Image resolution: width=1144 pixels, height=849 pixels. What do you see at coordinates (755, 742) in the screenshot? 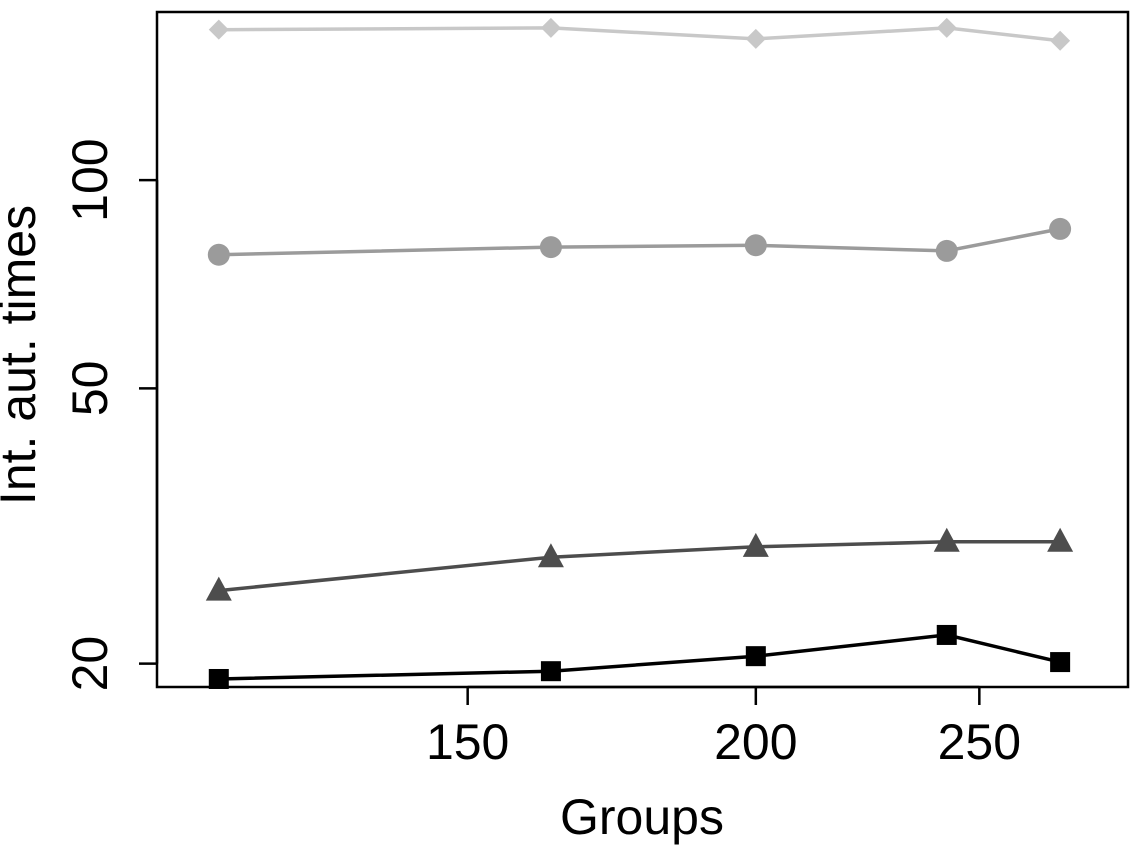
I see `x-tick-label-200: 200` at bounding box center [755, 742].